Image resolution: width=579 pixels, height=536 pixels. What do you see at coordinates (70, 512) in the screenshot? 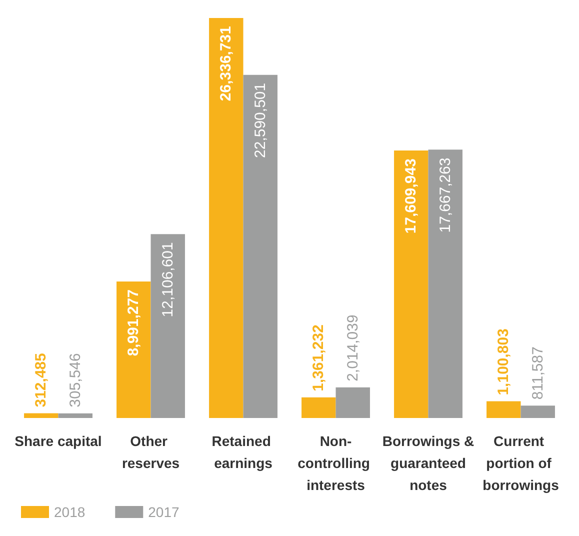
I see `legend-label: 2018` at bounding box center [70, 512].